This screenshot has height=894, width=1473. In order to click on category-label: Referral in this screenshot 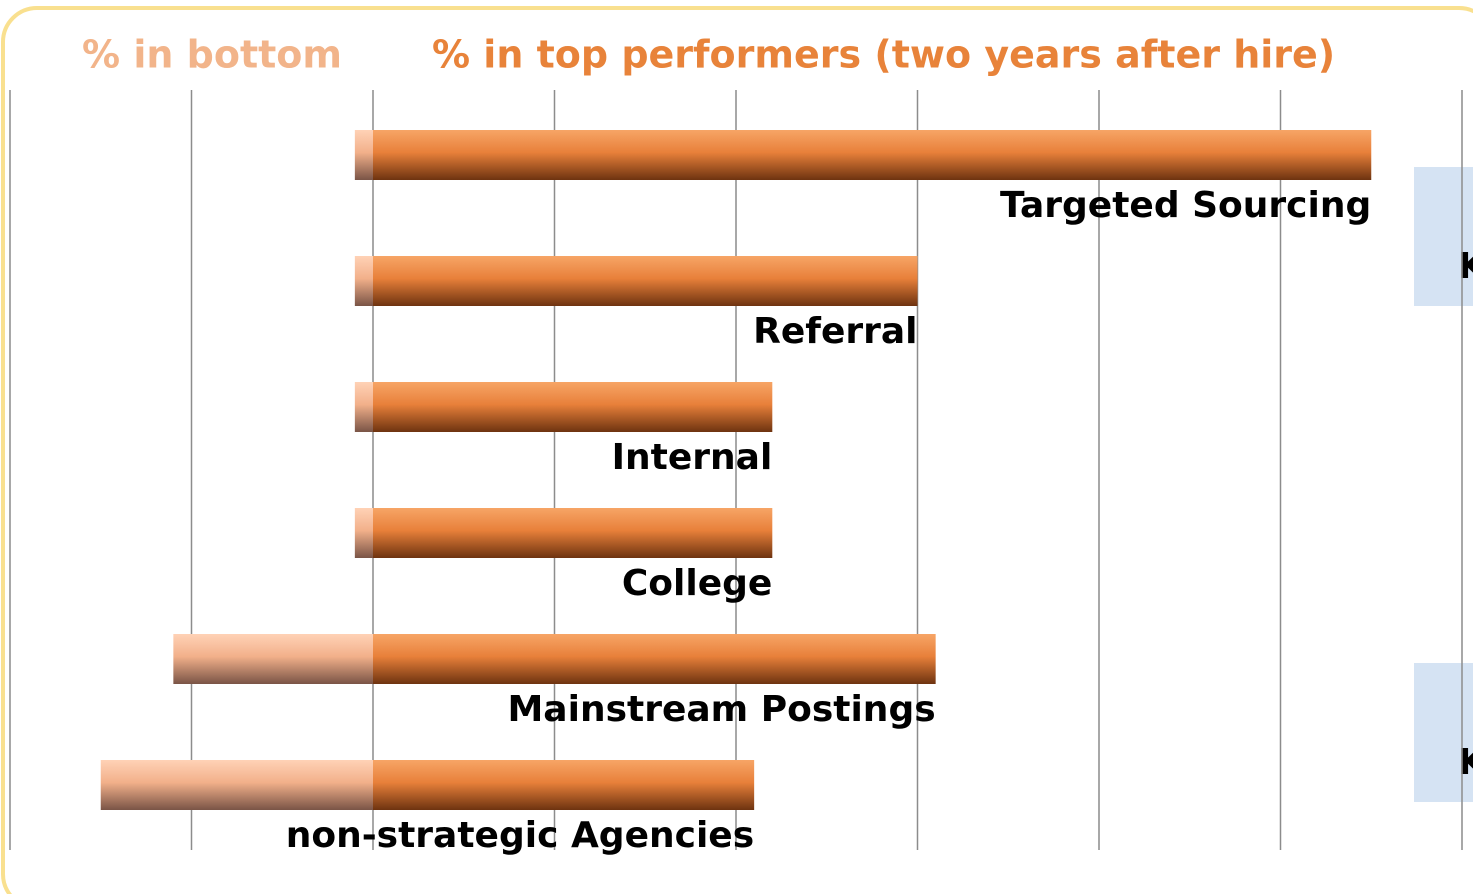, I will do `click(835, 331)`.